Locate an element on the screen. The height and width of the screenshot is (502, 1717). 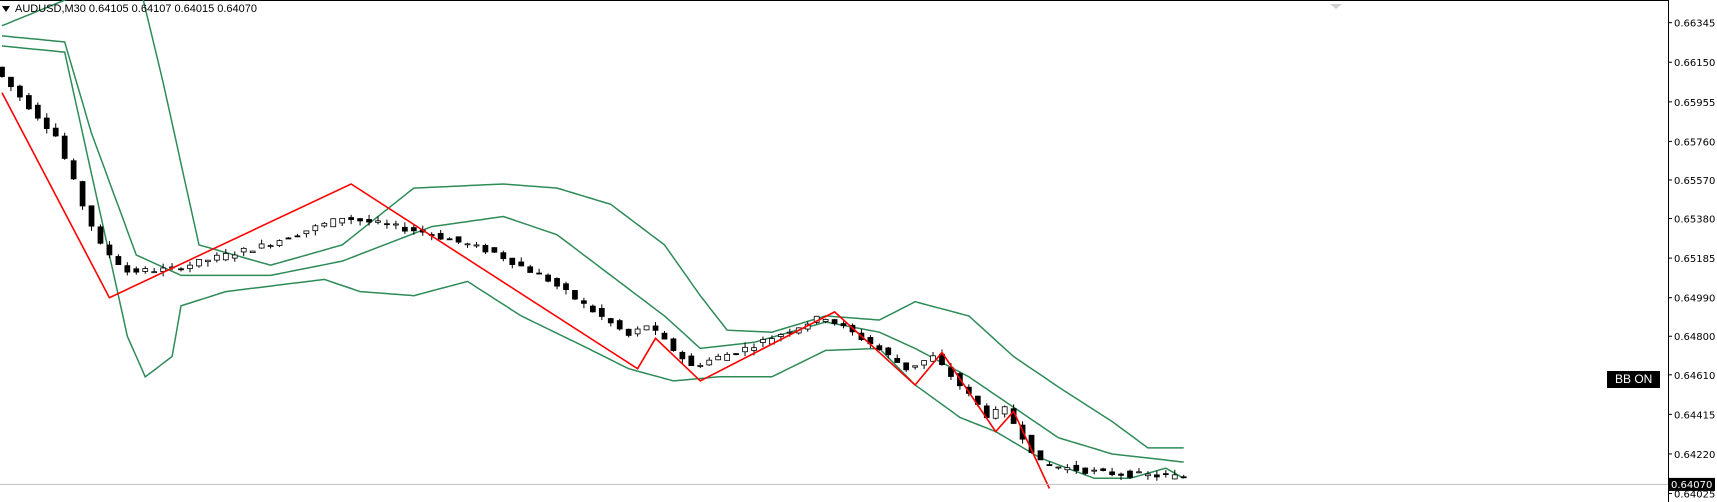
bb-indicator-badge: BB ON is located at coordinates (1634, 379).